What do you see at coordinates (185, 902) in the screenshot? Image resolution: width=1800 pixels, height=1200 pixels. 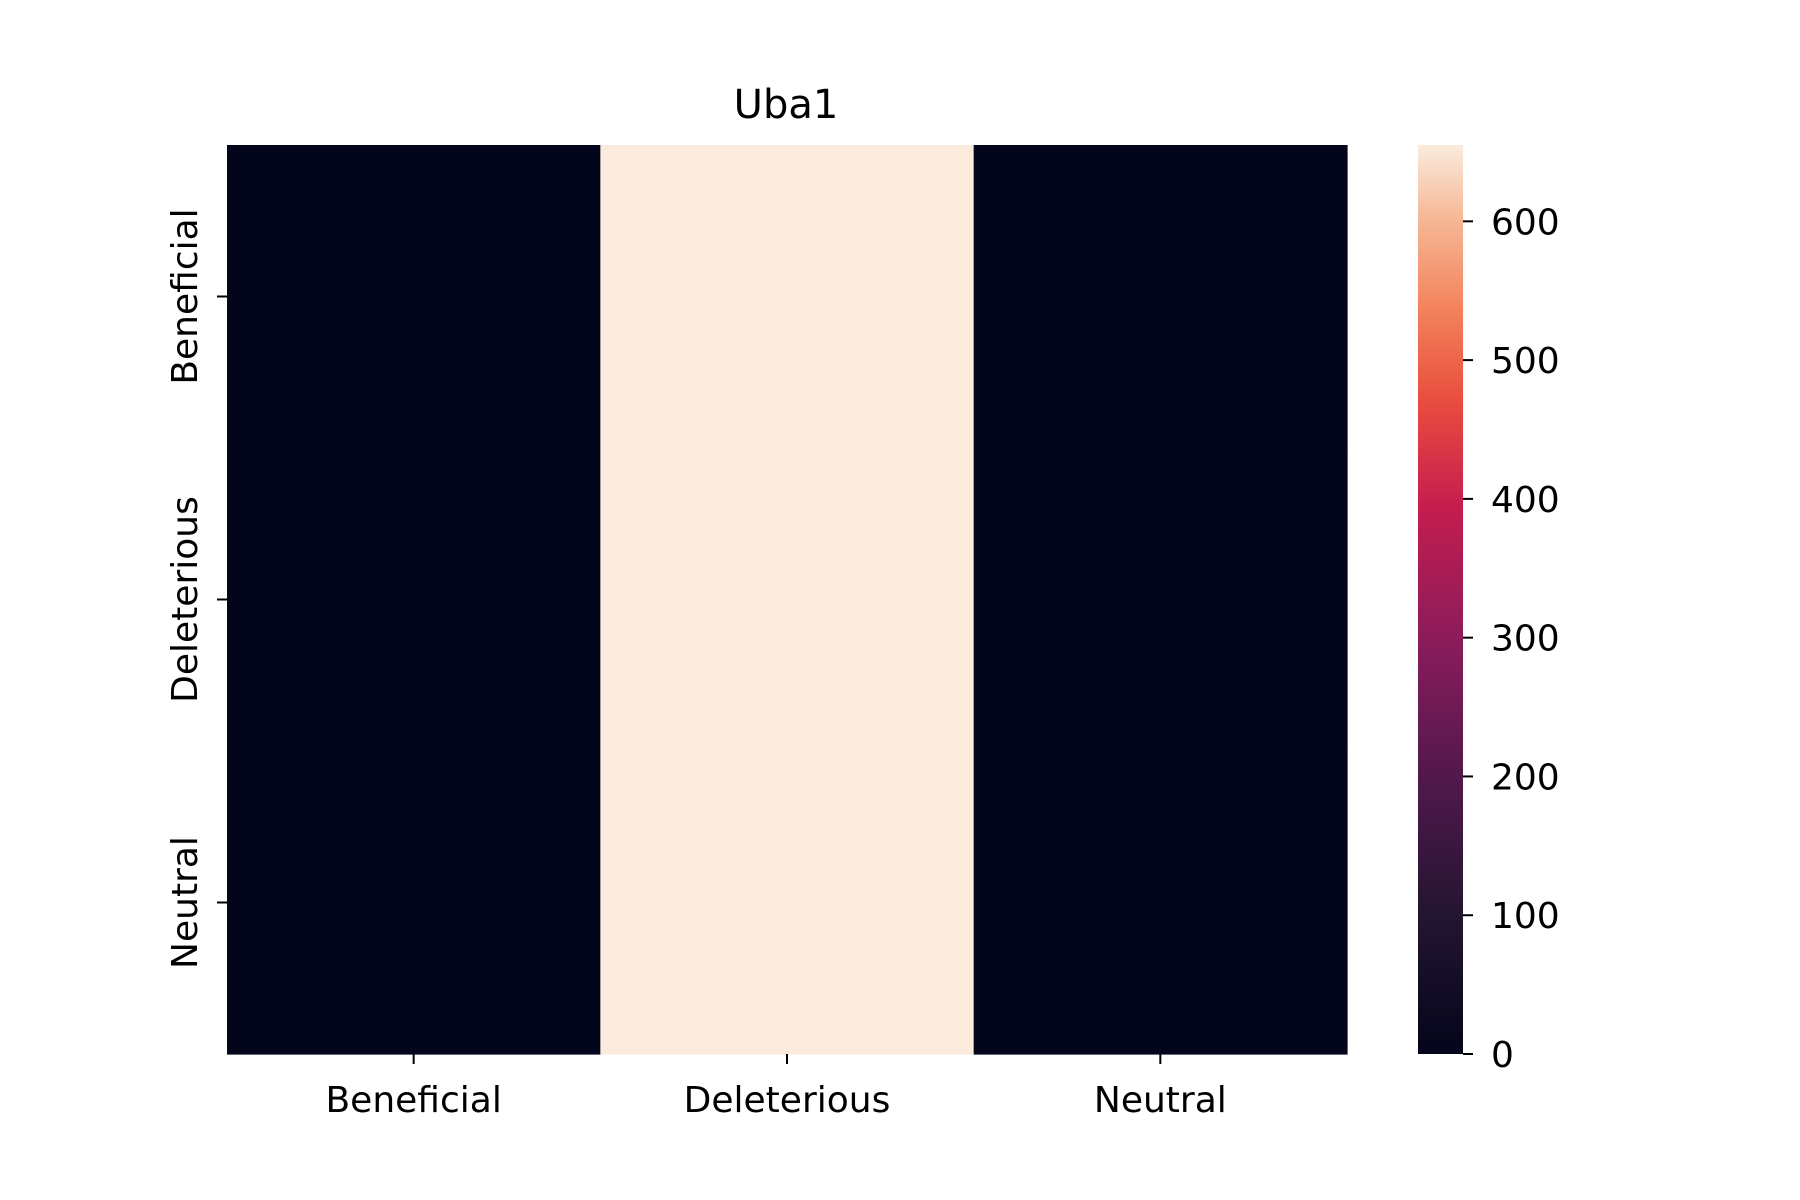 I see `y-tick-label: Neutral` at bounding box center [185, 902].